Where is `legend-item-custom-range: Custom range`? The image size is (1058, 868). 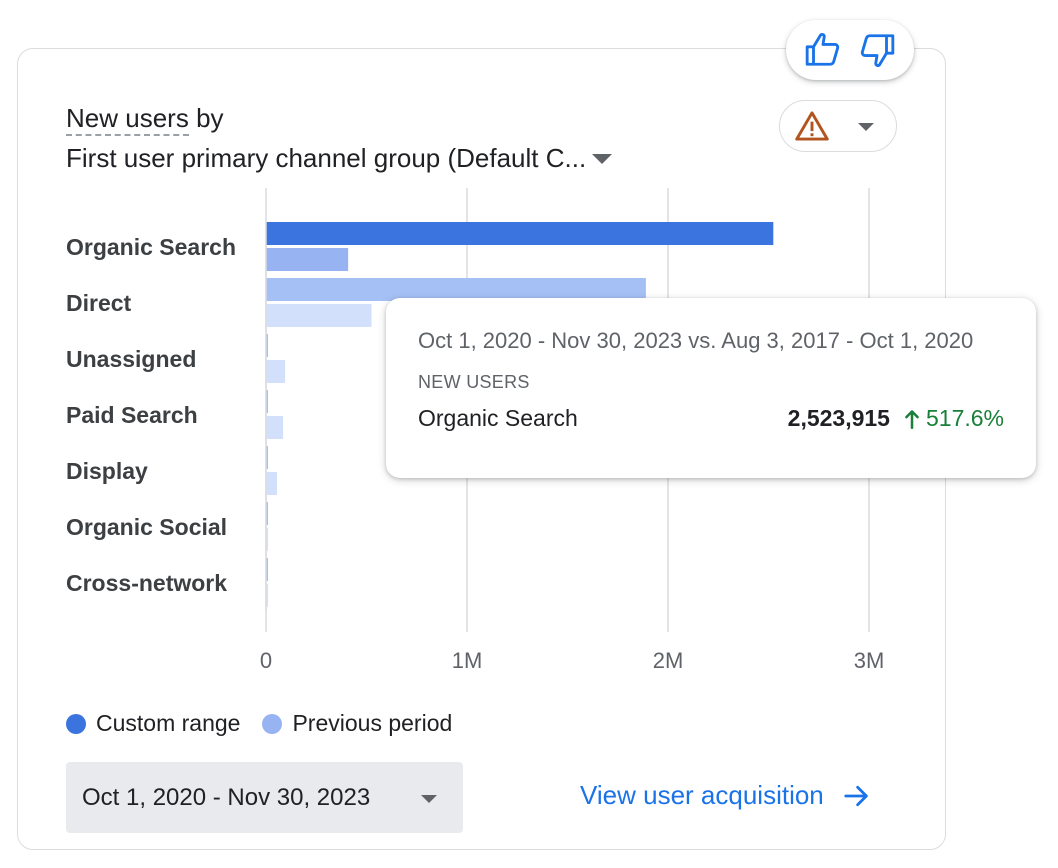 legend-item-custom-range: Custom range is located at coordinates (153, 723).